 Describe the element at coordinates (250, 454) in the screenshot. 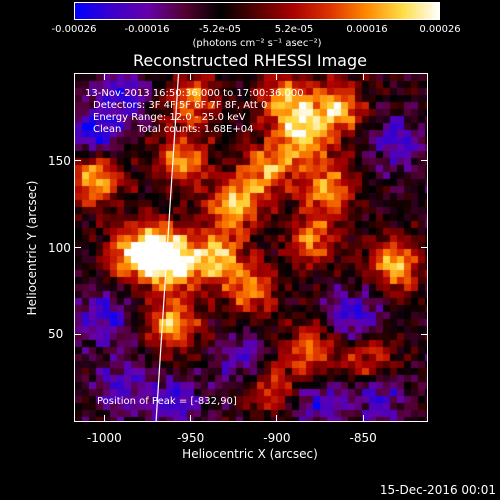

I see `x-axis-label: Heliocentric X (arcsec)` at that location.